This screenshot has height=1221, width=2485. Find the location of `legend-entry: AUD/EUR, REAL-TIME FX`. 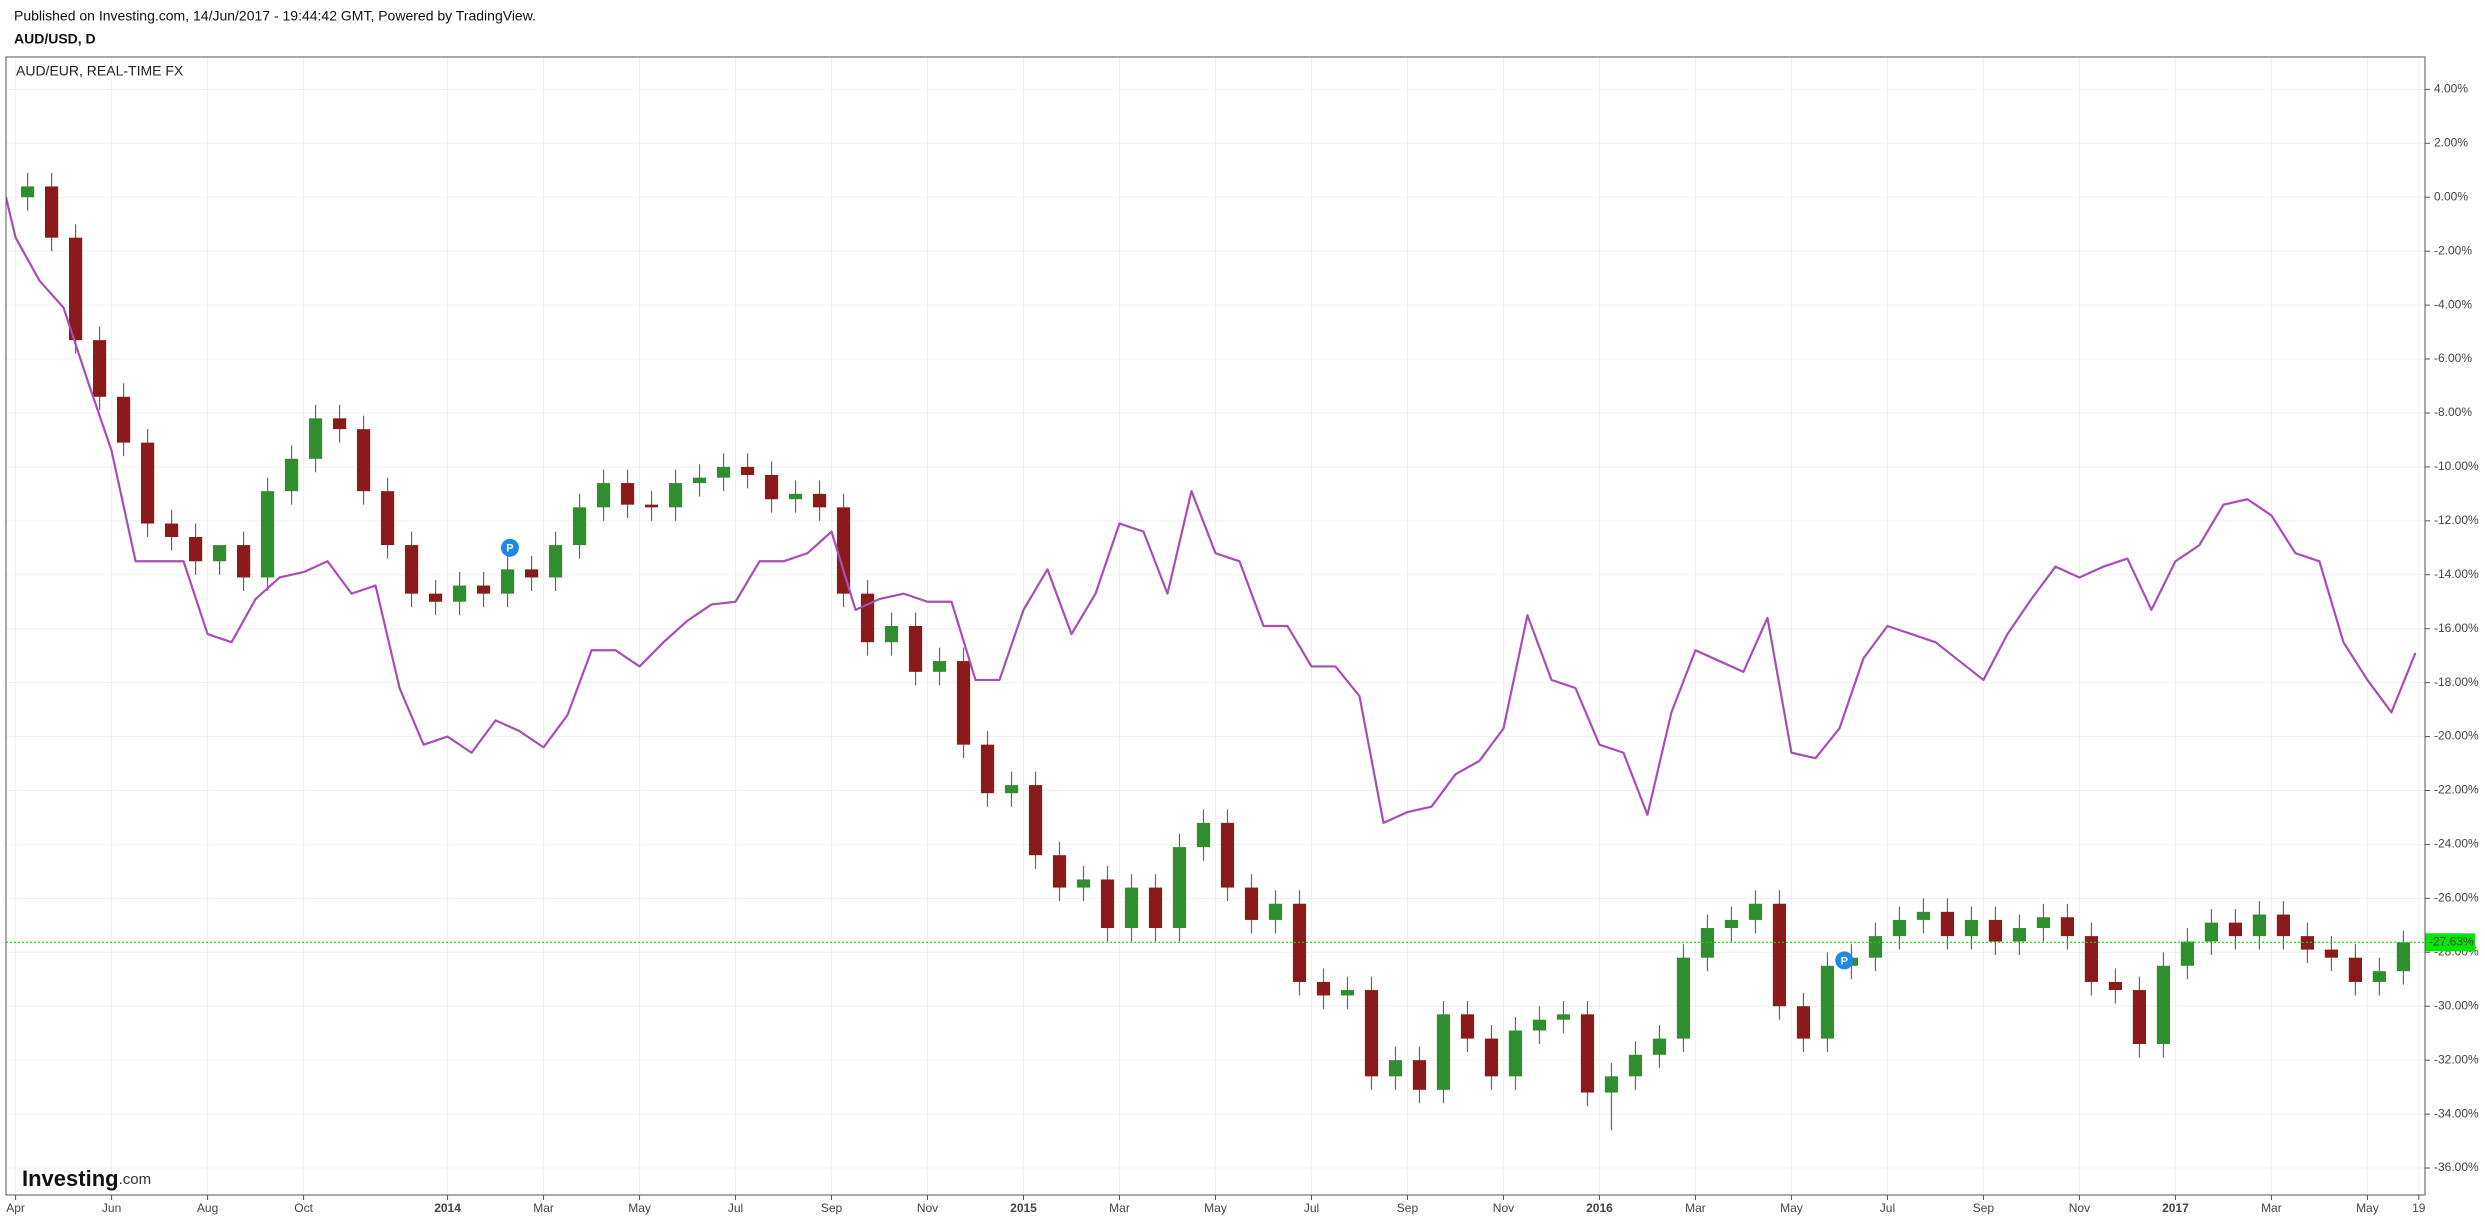

legend-entry: AUD/EUR, REAL-TIME FX is located at coordinates (100, 71).